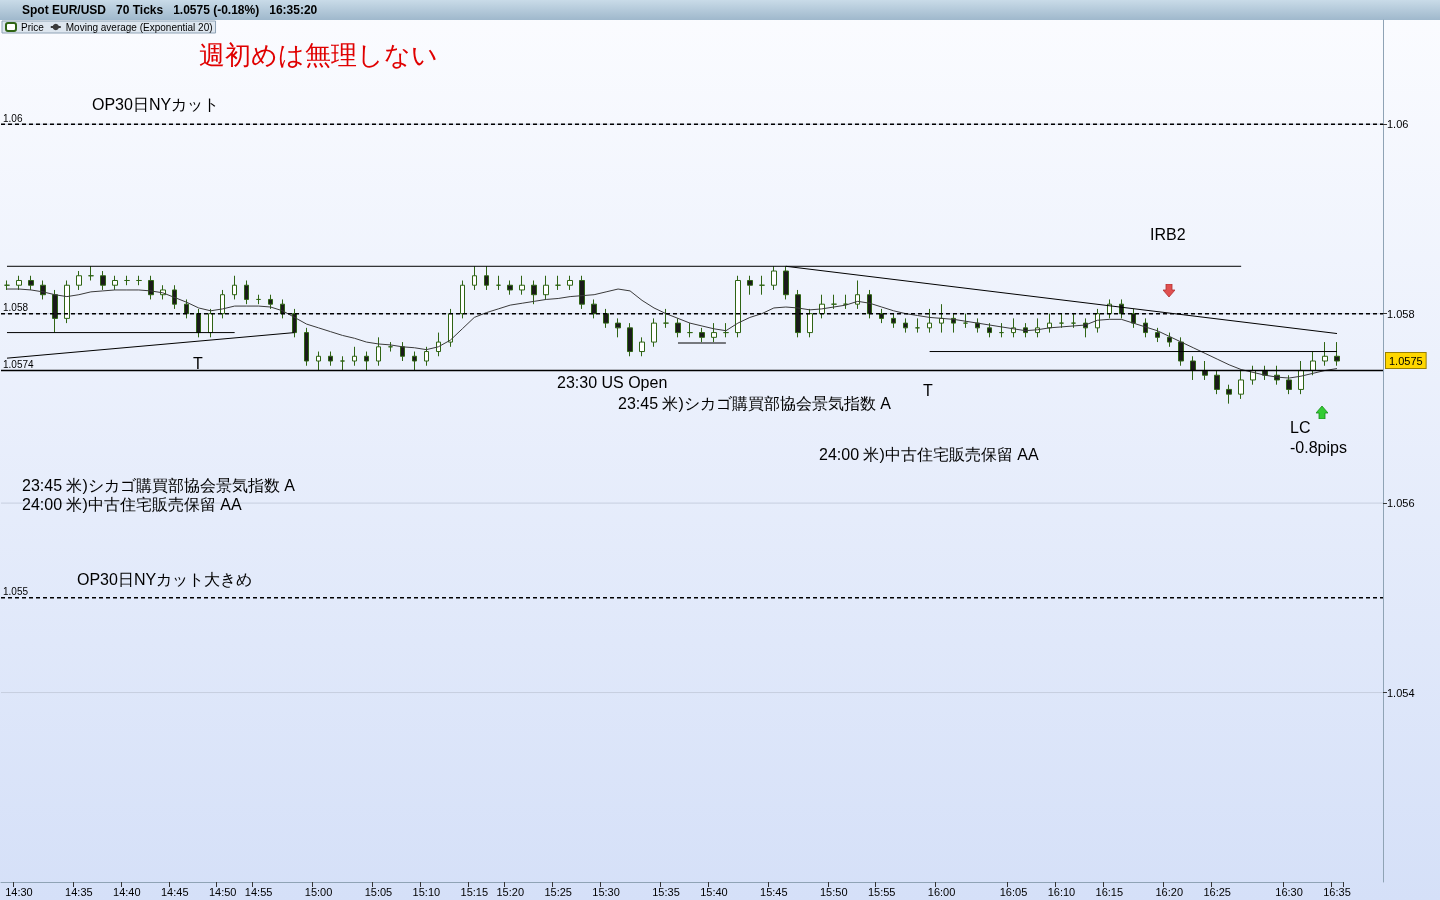  Describe the element at coordinates (510, 891) in the screenshot. I see `x-tick-label: 15:20` at that location.